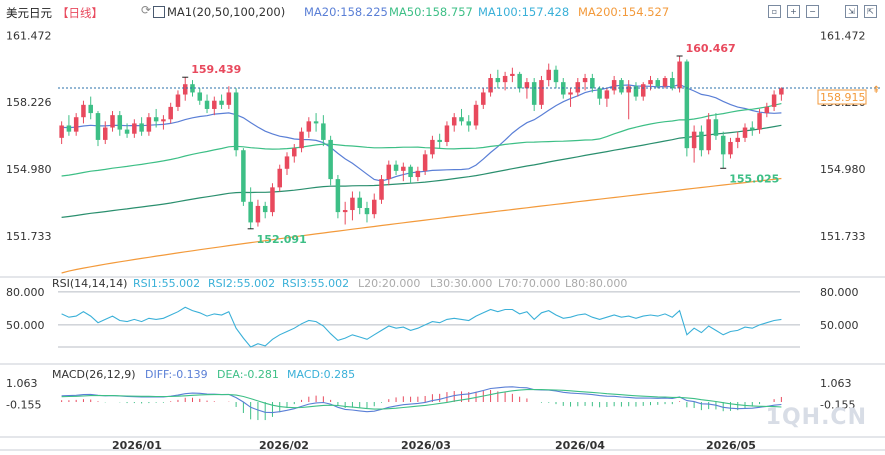  I want to click on rsi-legend-item: L80:80.000, so click(596, 283).